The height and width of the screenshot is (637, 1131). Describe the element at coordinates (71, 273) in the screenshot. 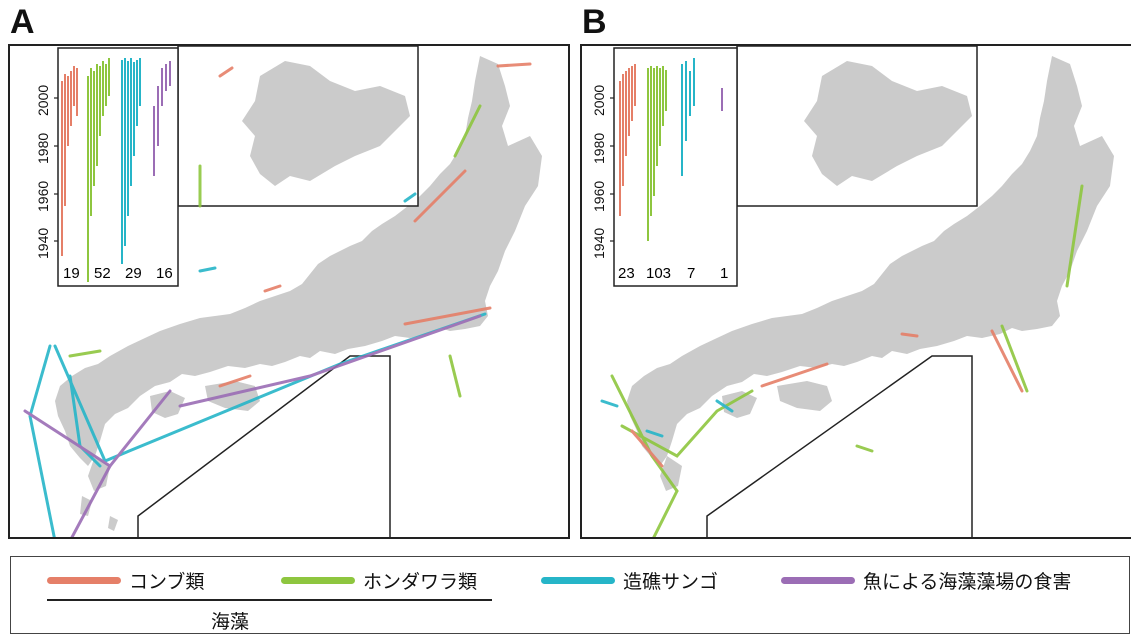

I see `inset-a-count-1: 19` at that location.